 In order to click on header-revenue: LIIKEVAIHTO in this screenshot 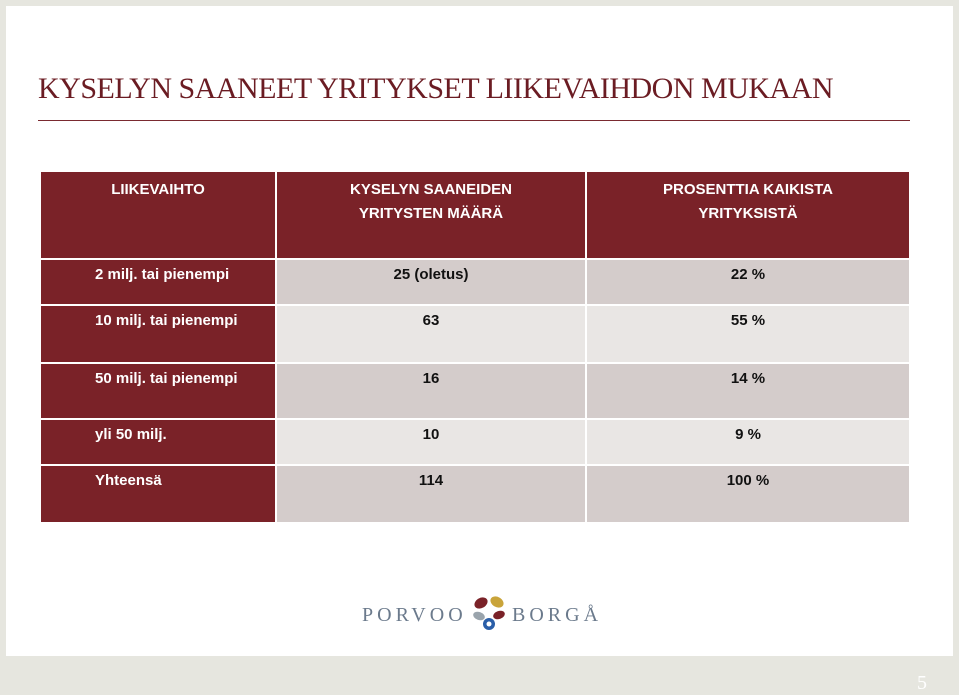, I will do `click(158, 215)`.